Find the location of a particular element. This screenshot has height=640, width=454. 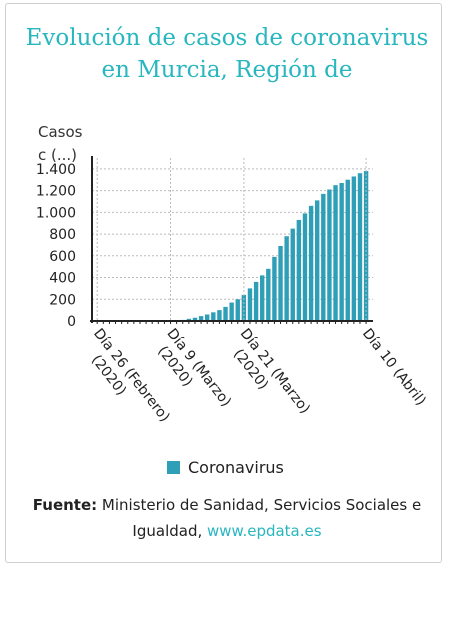

title-line-1: Evolución de casos de coronavirus is located at coordinates (227, 38).